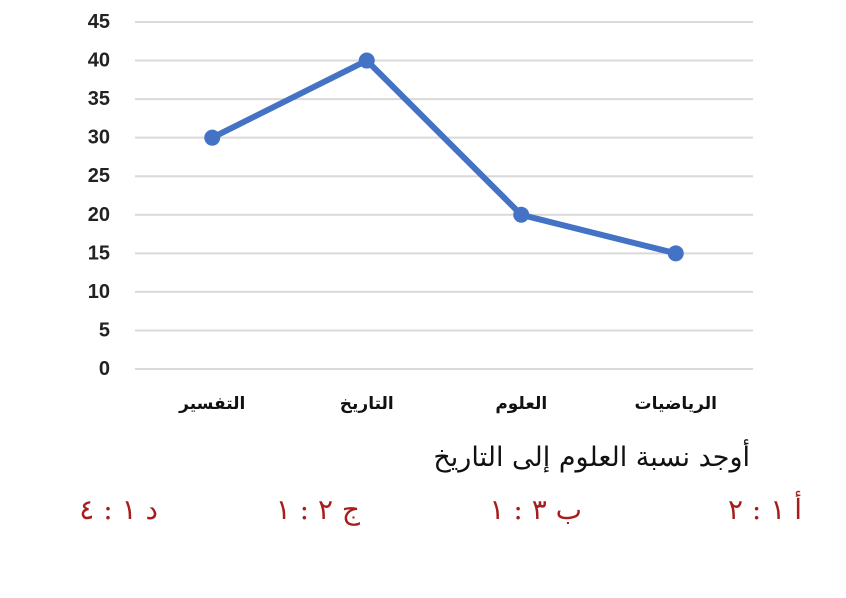 The width and height of the screenshot is (846, 598). Describe the element at coordinates (367, 404) in the screenshot. I see `x-tick-label: التاريخ` at that location.